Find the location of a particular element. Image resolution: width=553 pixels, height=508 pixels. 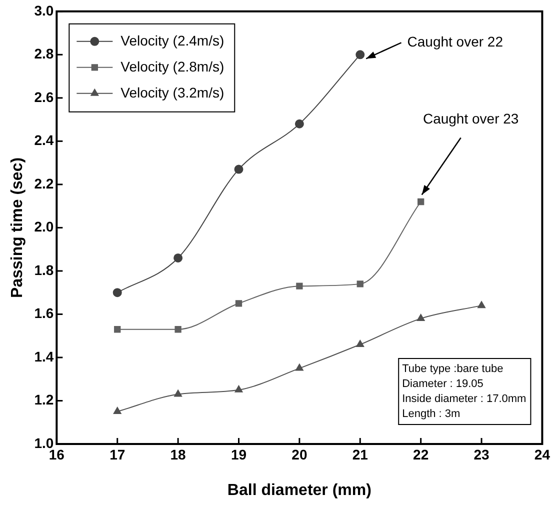

annotation: Caught over 23 is located at coordinates (470, 118).